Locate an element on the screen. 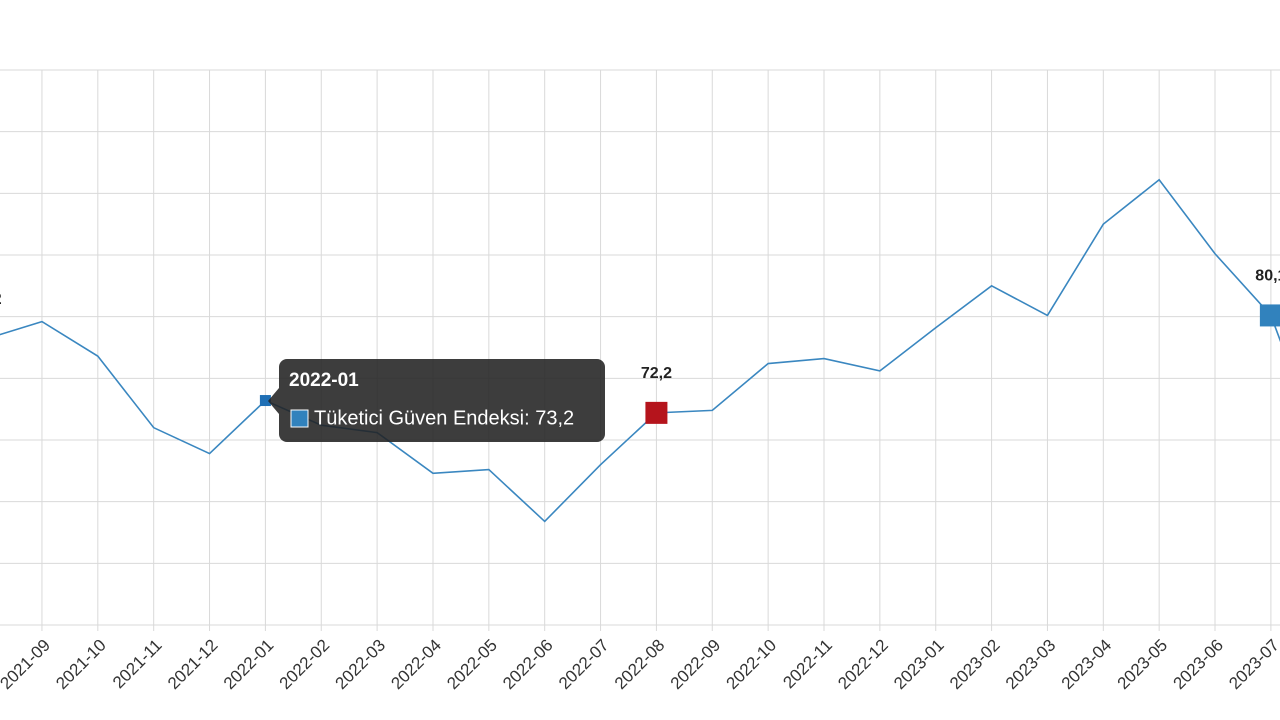  x-tick-label: 2022-04 is located at coordinates (416, 665).